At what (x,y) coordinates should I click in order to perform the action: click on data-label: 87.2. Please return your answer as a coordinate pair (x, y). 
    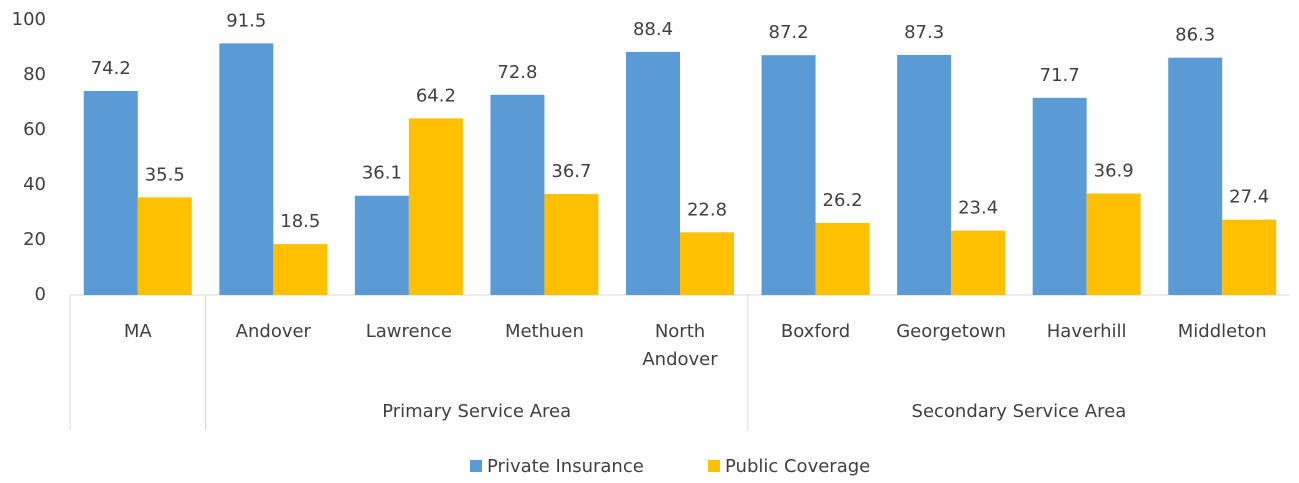
    Looking at the image, I should click on (789, 32).